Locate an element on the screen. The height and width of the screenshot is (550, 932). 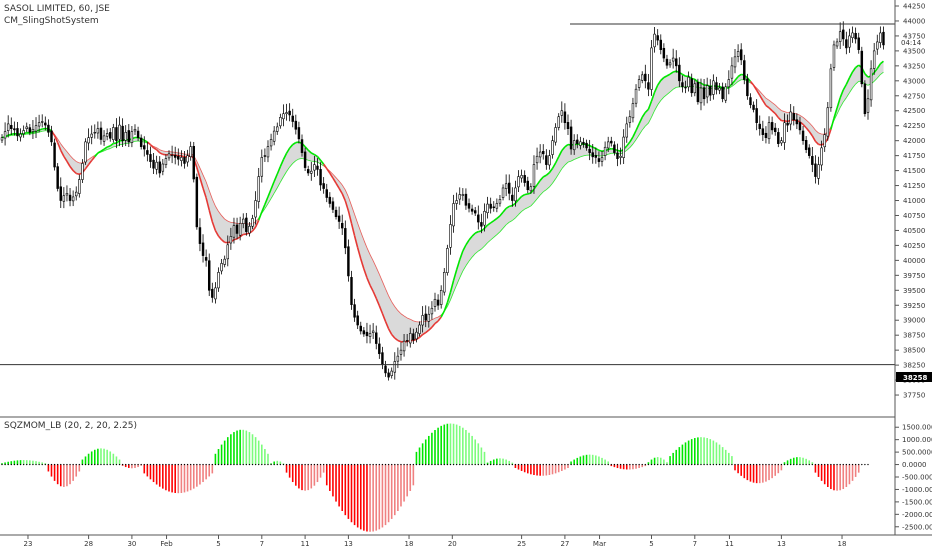
time-tick-label: 7 is located at coordinates (262, 544).